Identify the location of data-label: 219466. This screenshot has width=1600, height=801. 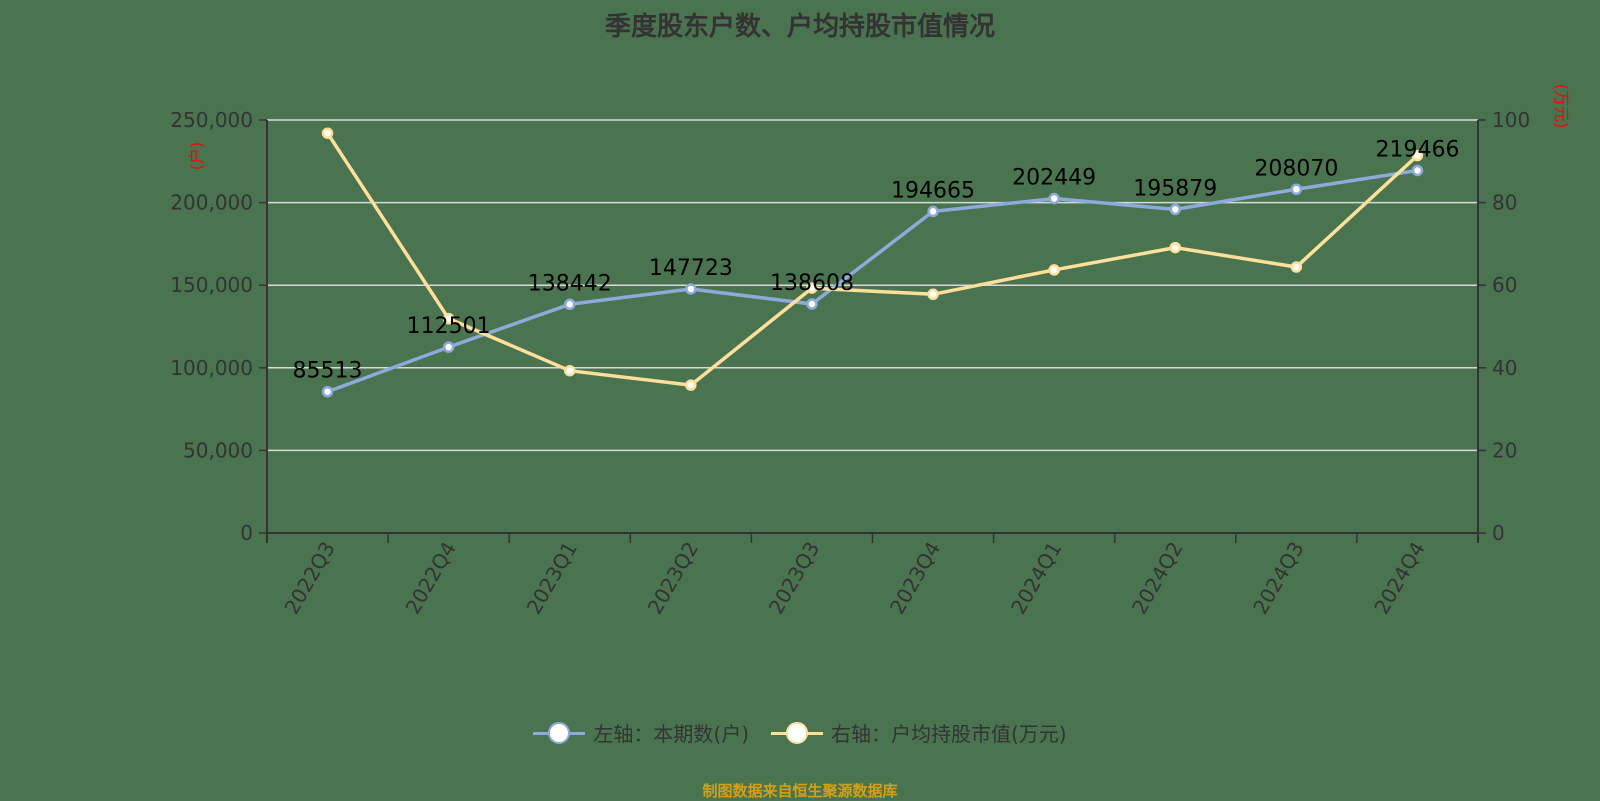
(1417, 149).